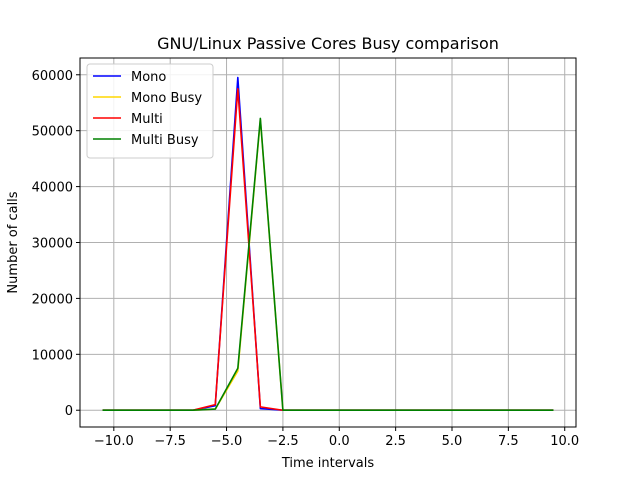 This screenshot has height=480, width=640. I want to click on x-tick-label: 0.0, so click(339, 441).